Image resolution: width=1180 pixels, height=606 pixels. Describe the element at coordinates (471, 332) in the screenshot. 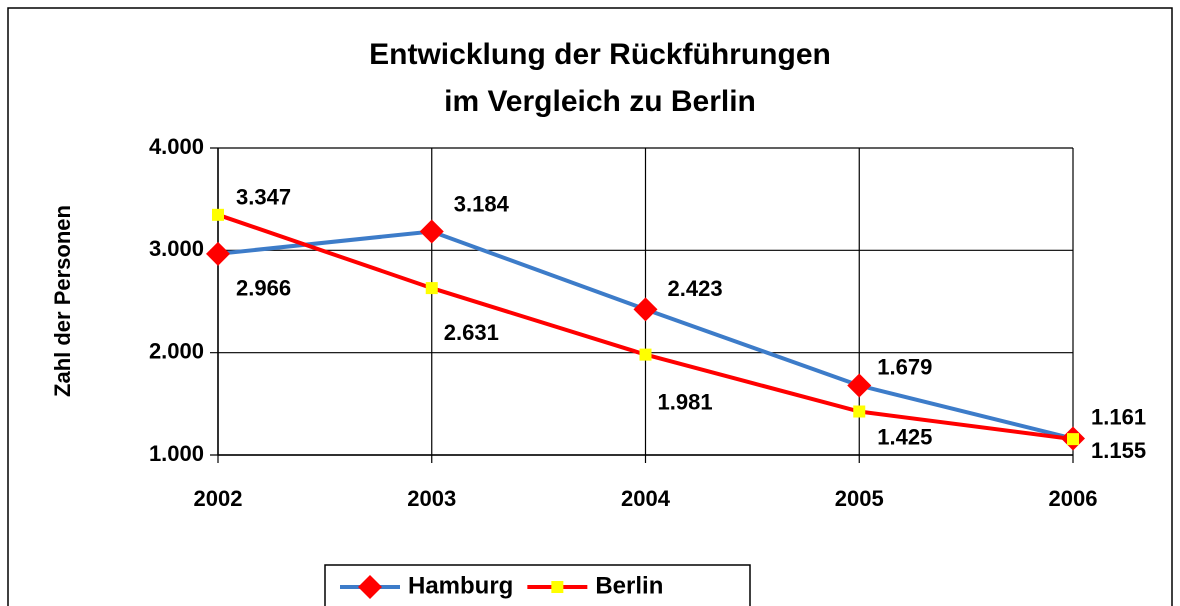

I see `data-label: 2.631` at that location.